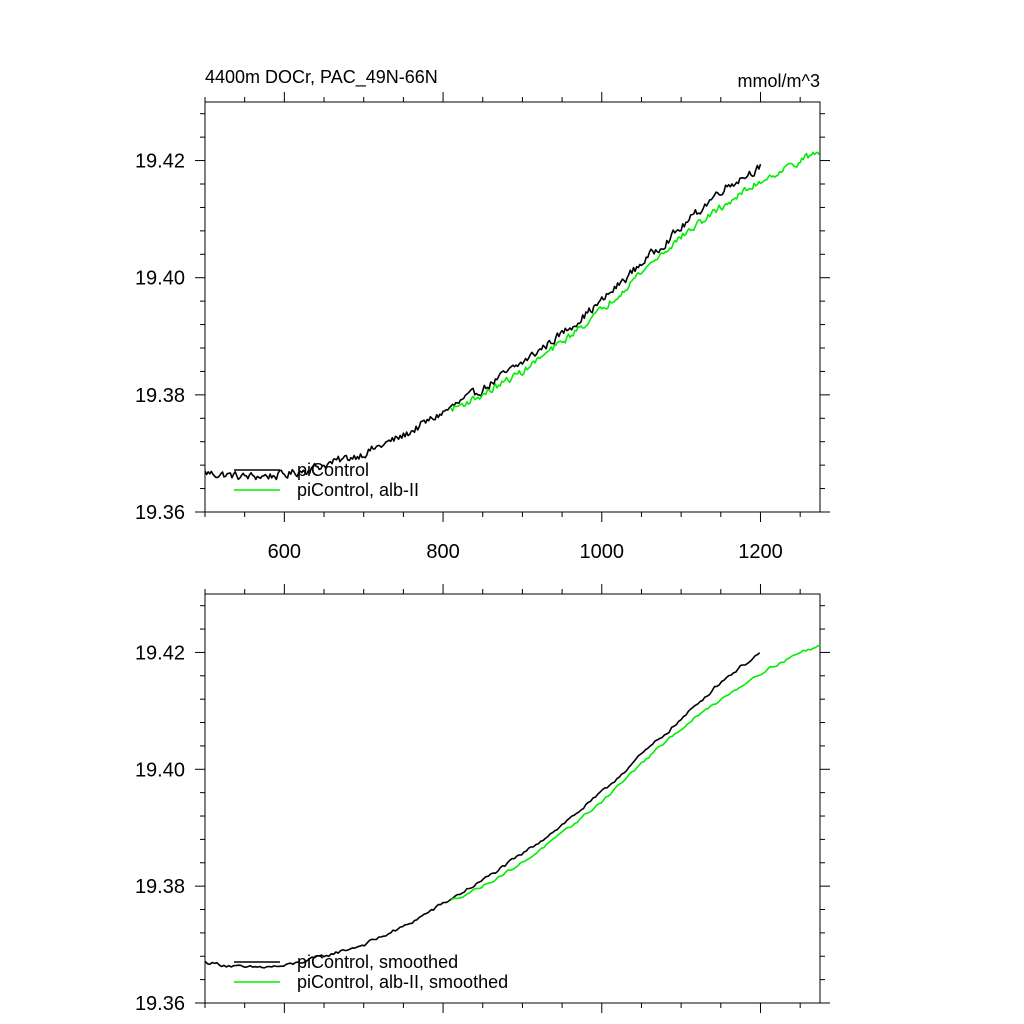 The image size is (1024, 1024). What do you see at coordinates (442, 552) in the screenshot?
I see `x-tick-label: 800` at bounding box center [442, 552].